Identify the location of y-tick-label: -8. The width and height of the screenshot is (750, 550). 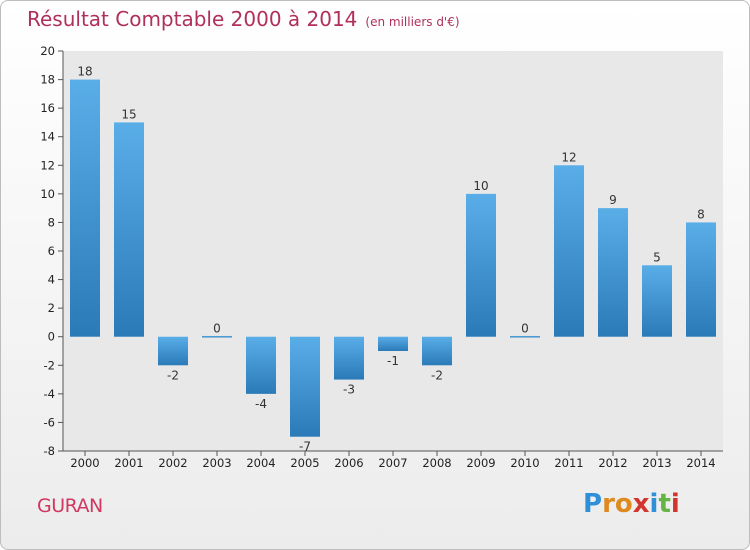
(49, 451).